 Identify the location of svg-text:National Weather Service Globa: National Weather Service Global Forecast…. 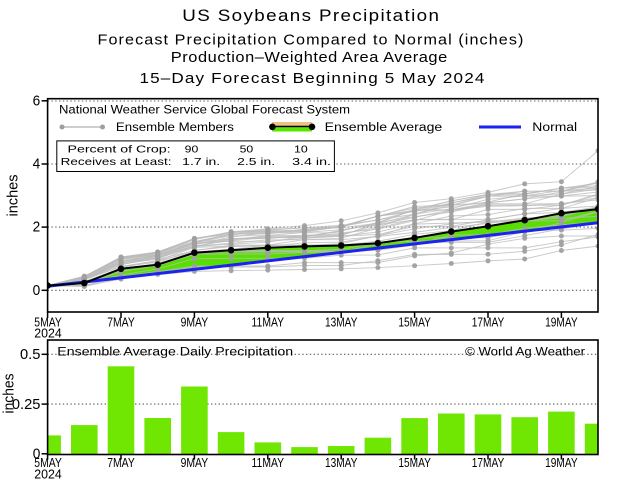
(204, 110).